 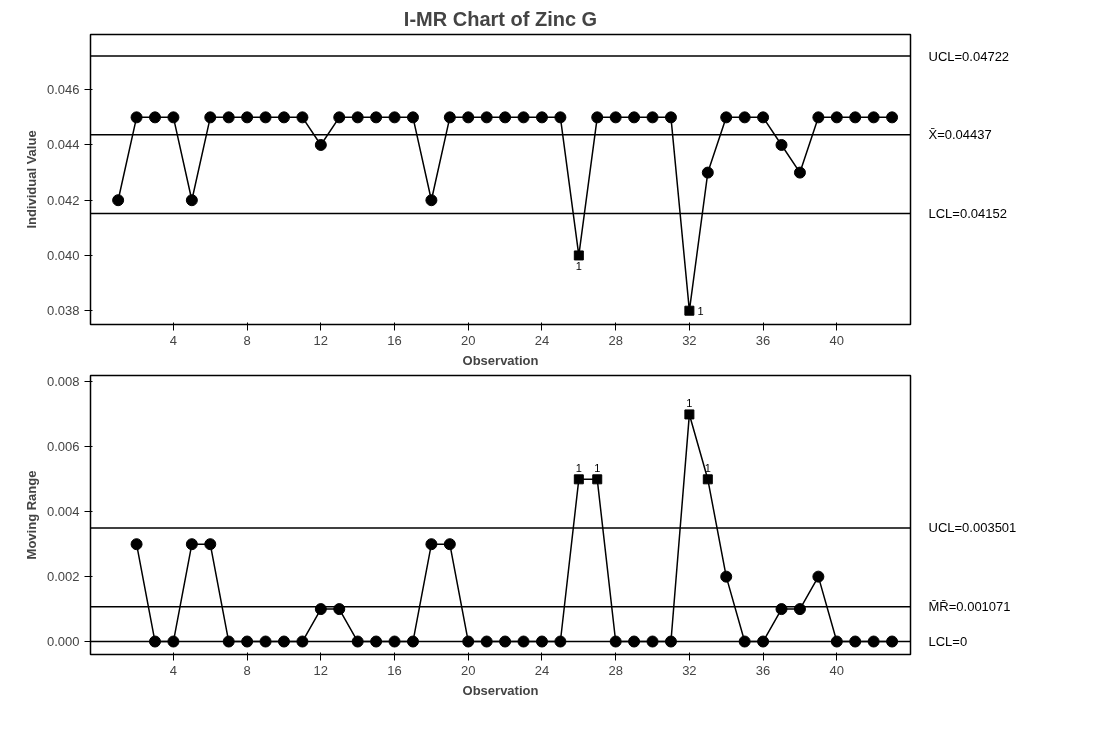 I want to click on y-axis-title: Moving Range, so click(x=31, y=515).